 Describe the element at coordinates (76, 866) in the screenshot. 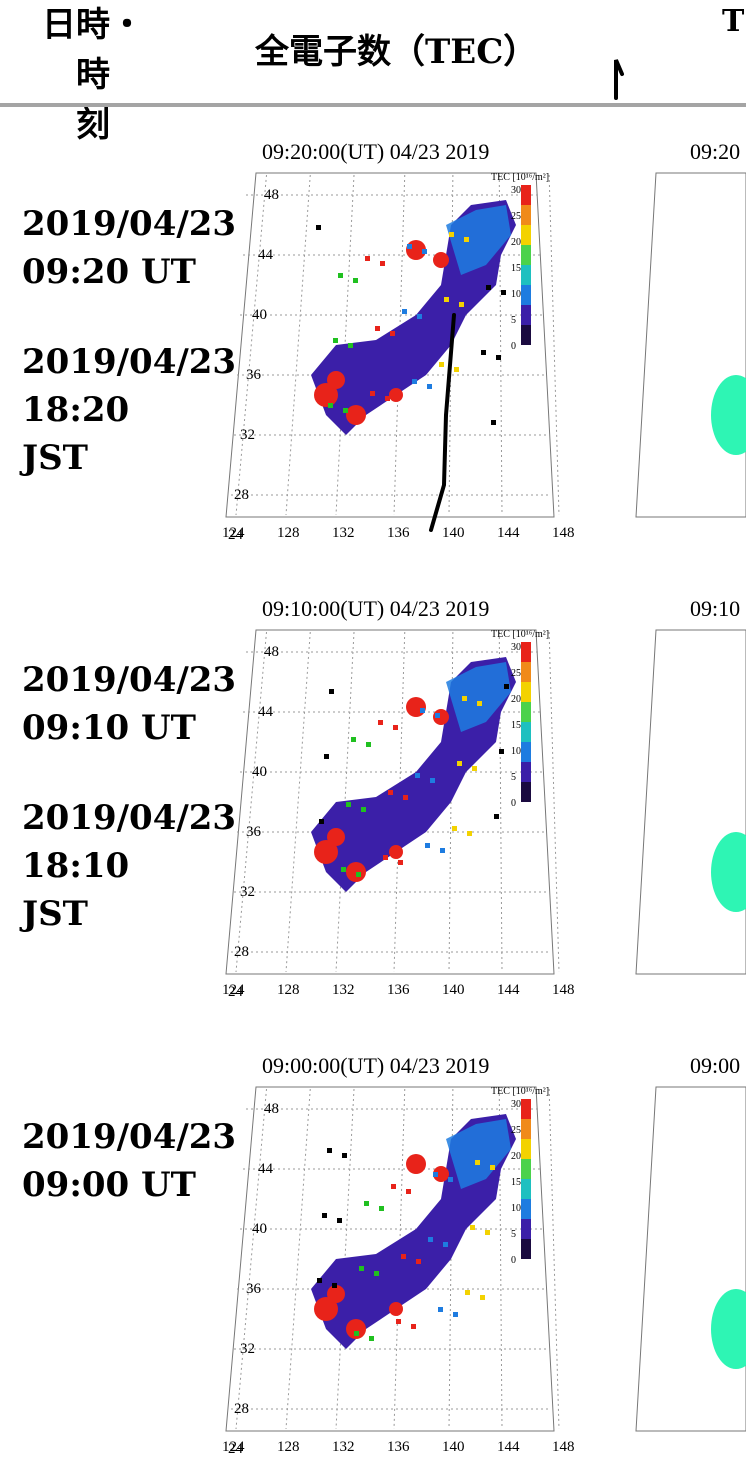

I see `row-2-jst-time: 18:10` at that location.